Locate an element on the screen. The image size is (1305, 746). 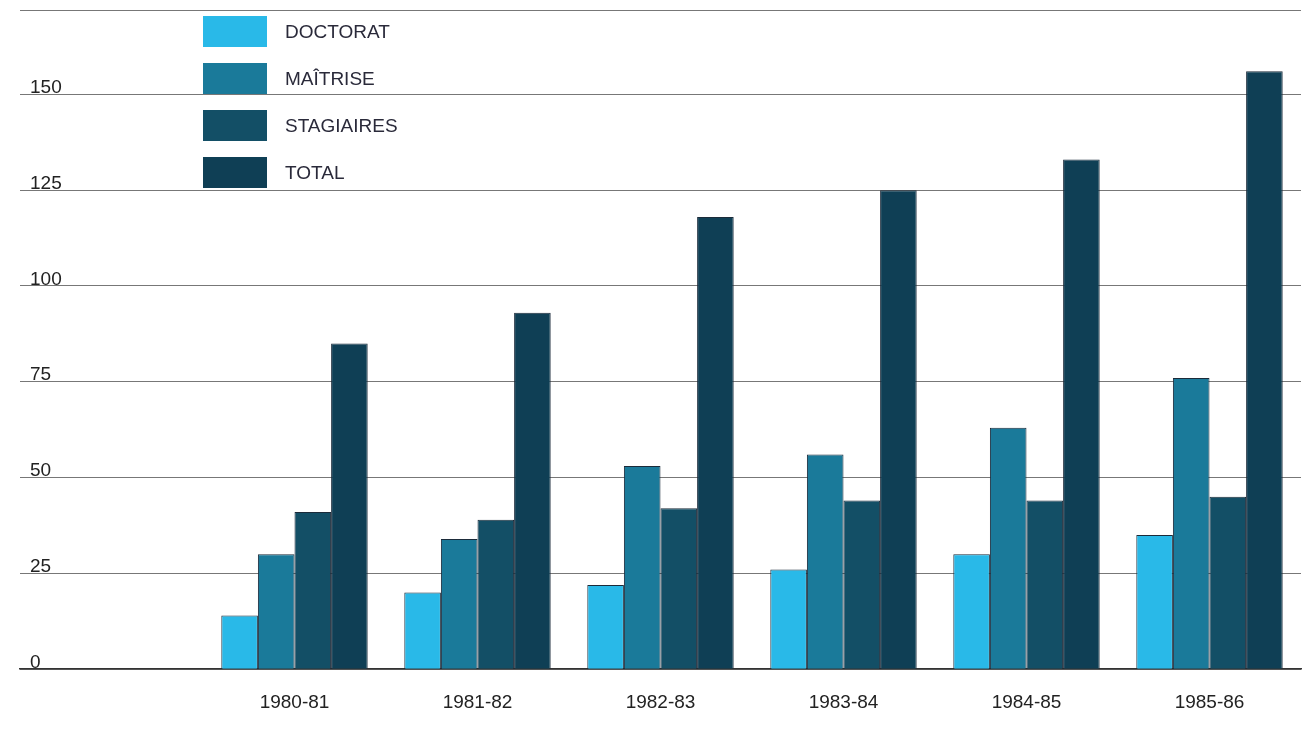
x-tick-label: 1984-85 is located at coordinates (1026, 701).